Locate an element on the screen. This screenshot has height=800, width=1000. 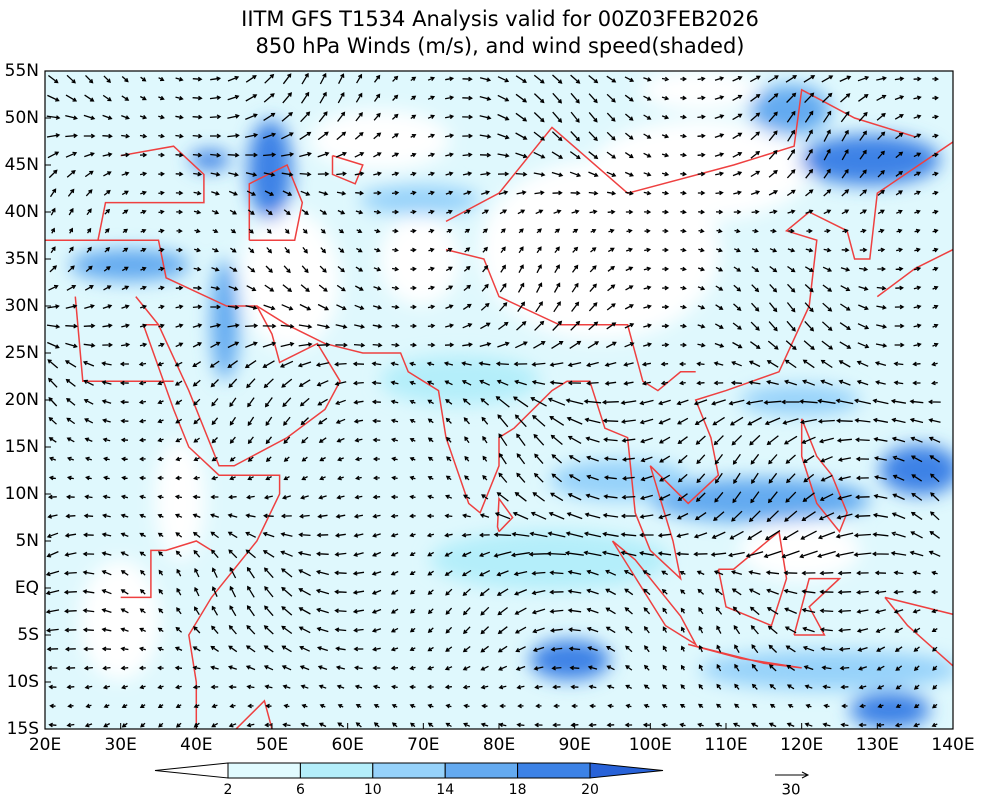
reference-vector: 30 is located at coordinates (792, 785).